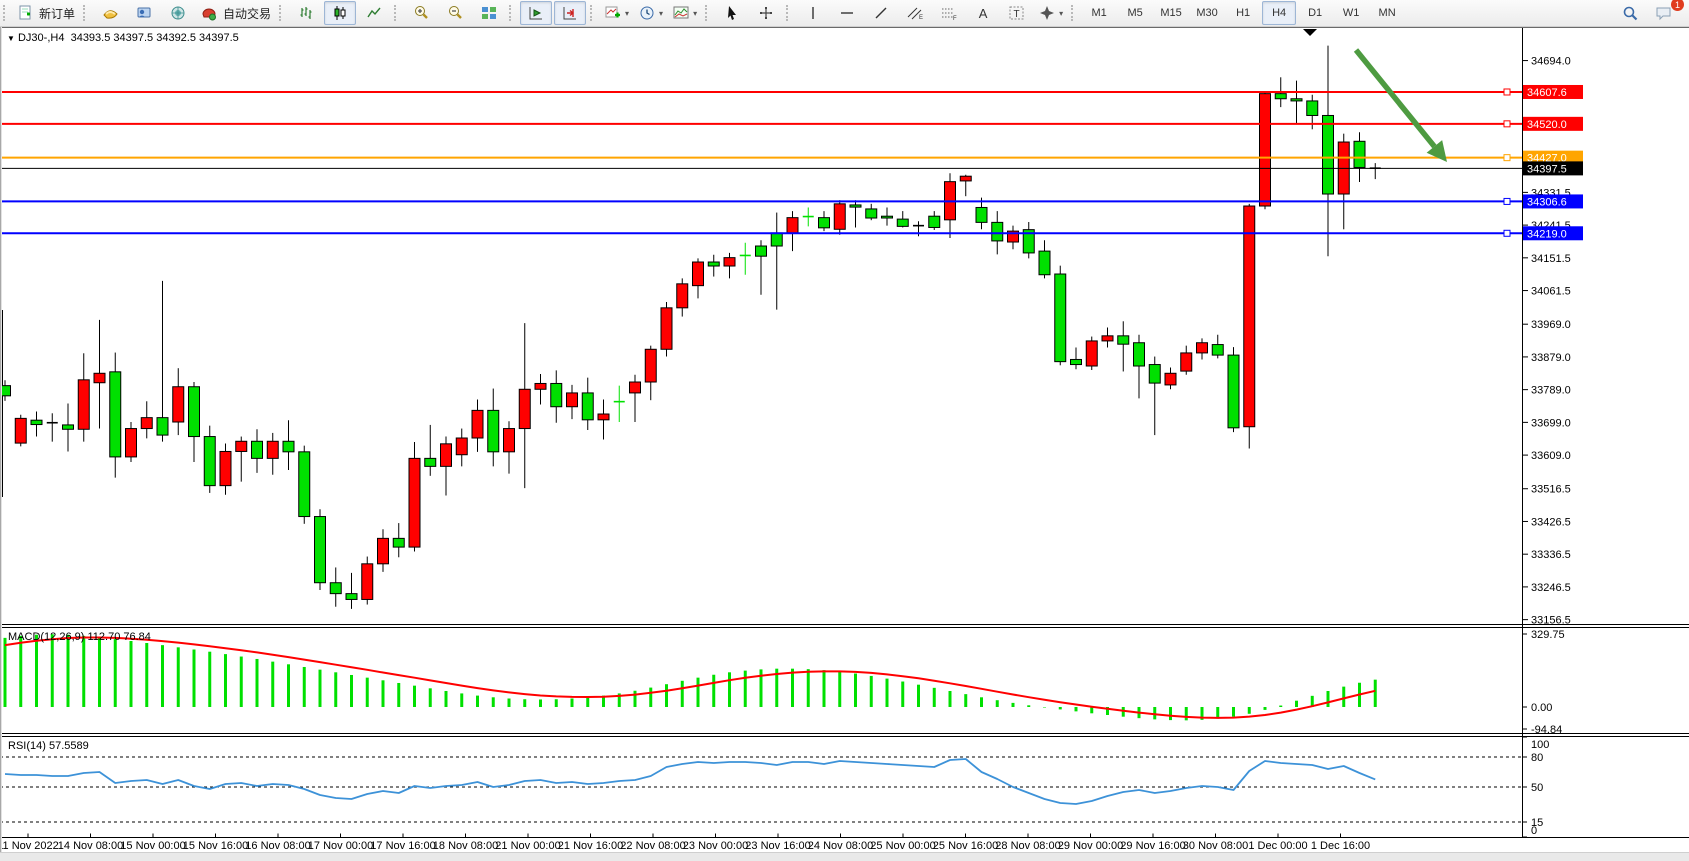  What do you see at coordinates (1551, 456) in the screenshot?
I see `svg-text: 33609.0` at bounding box center [1551, 456].